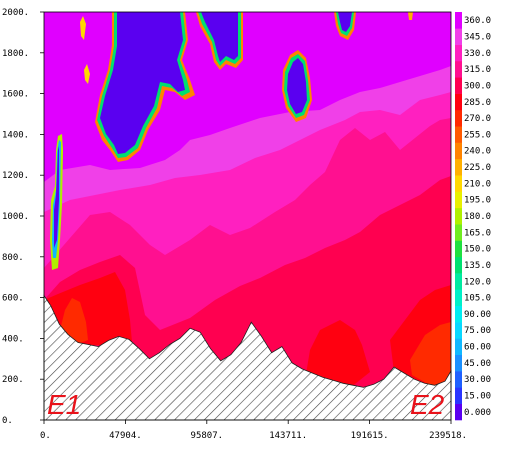 The height and width of the screenshot is (453, 506). Describe the element at coordinates (15, 176) in the screenshot. I see `y-tick-label: 1200.` at that location.